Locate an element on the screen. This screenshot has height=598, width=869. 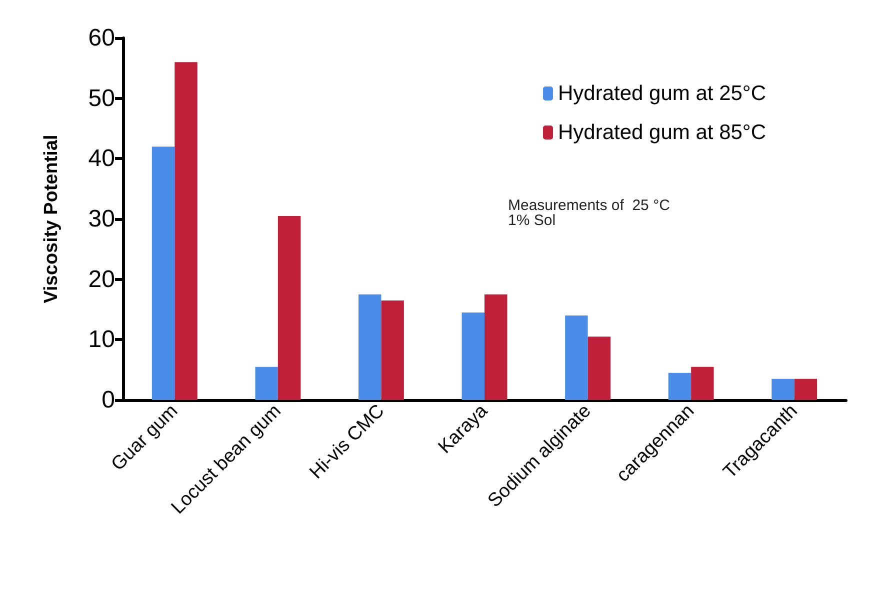
y-tick-label: 60 is located at coordinates (101, 38).